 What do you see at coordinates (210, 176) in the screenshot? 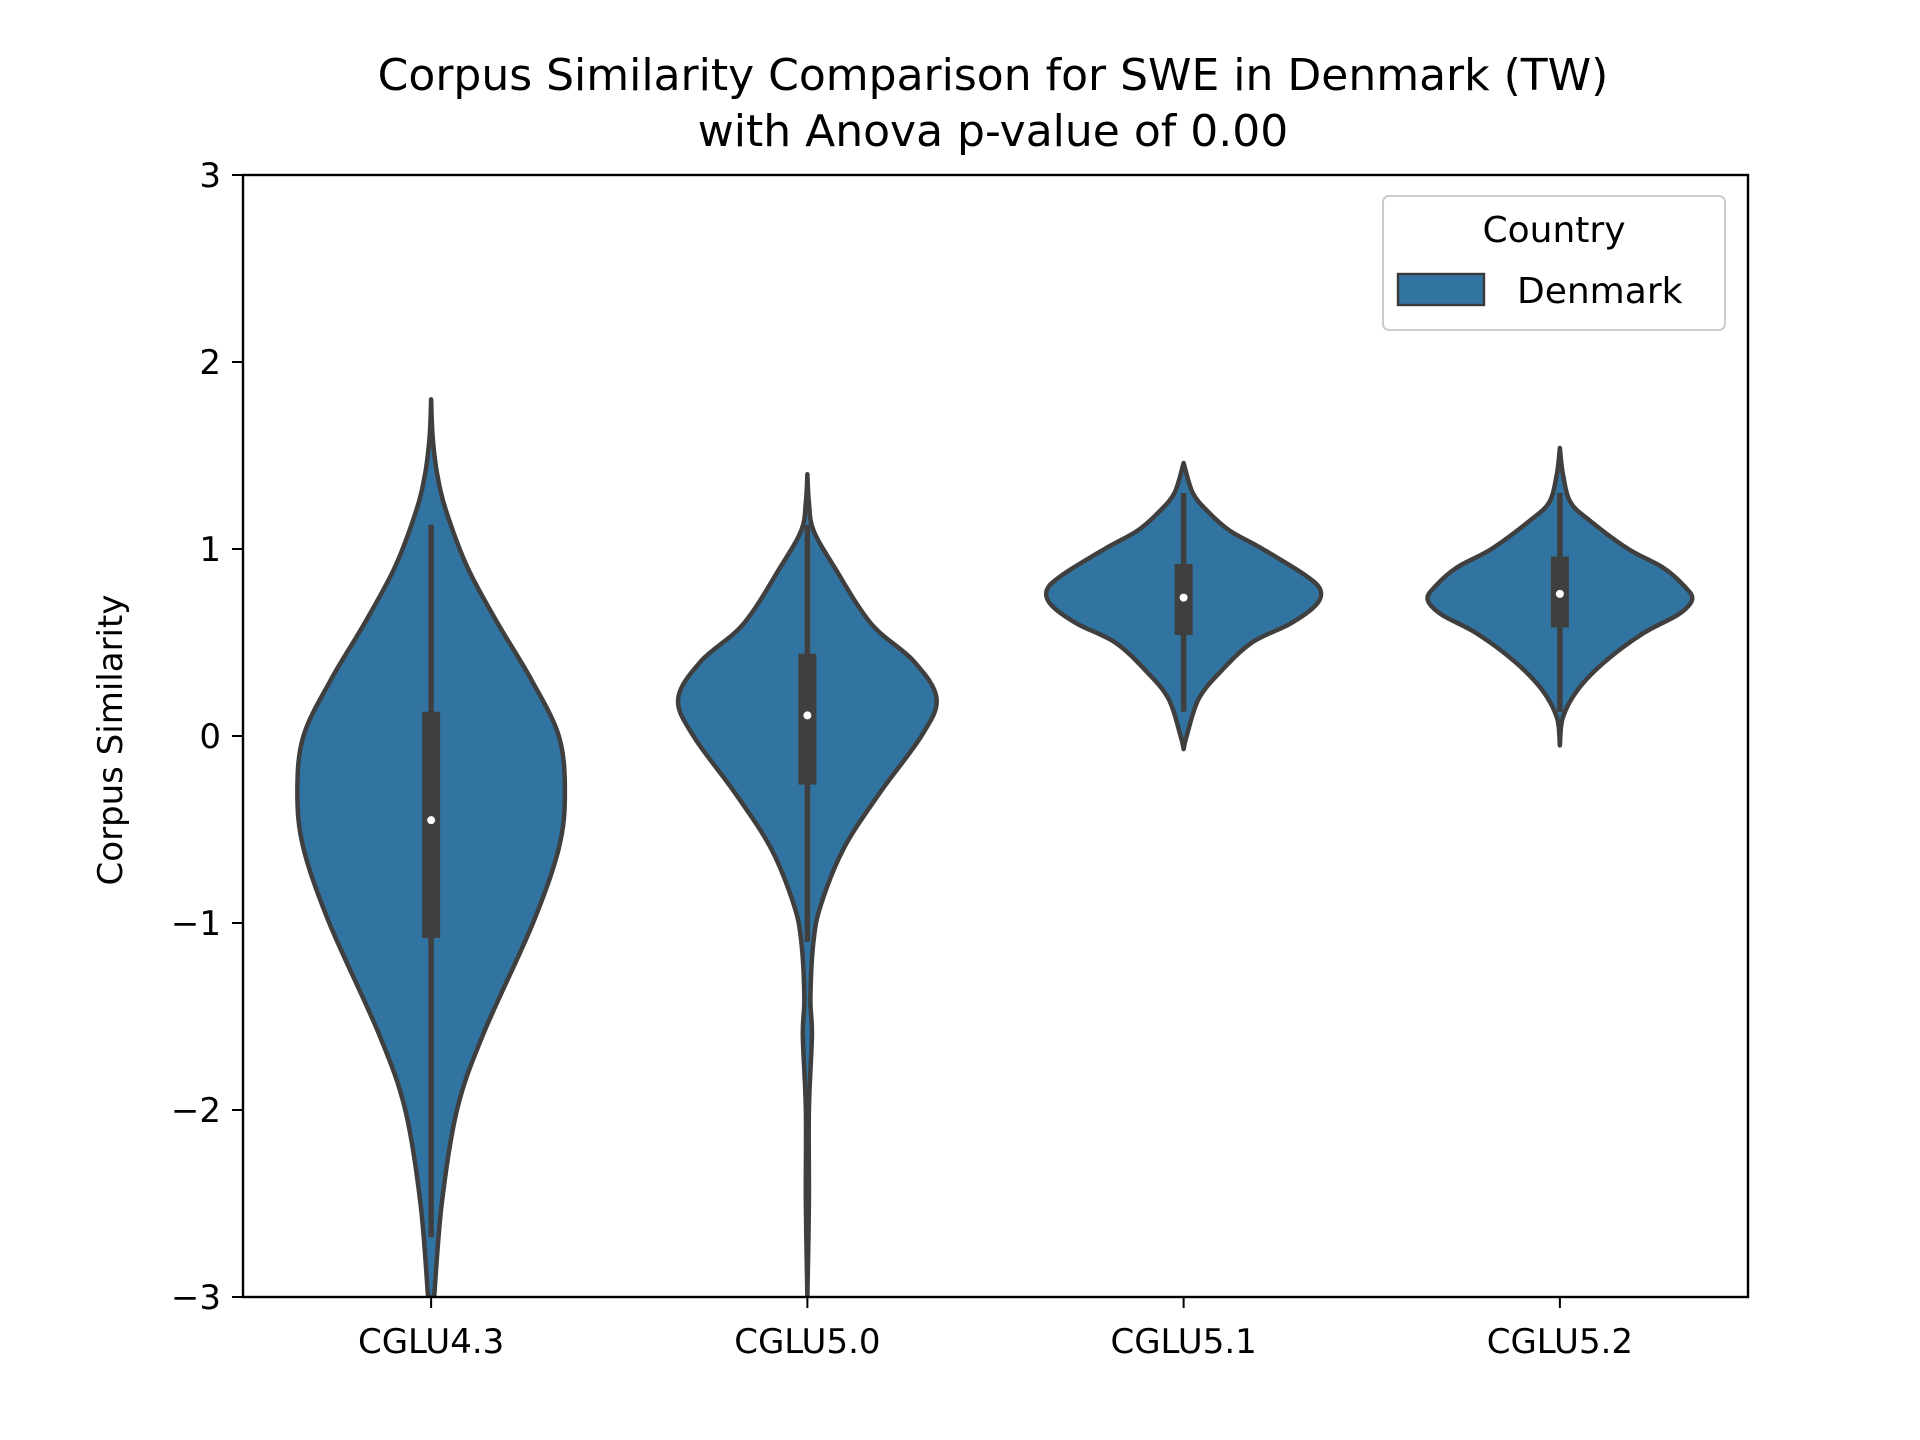
I see `y-tick-label: 3` at bounding box center [210, 176].